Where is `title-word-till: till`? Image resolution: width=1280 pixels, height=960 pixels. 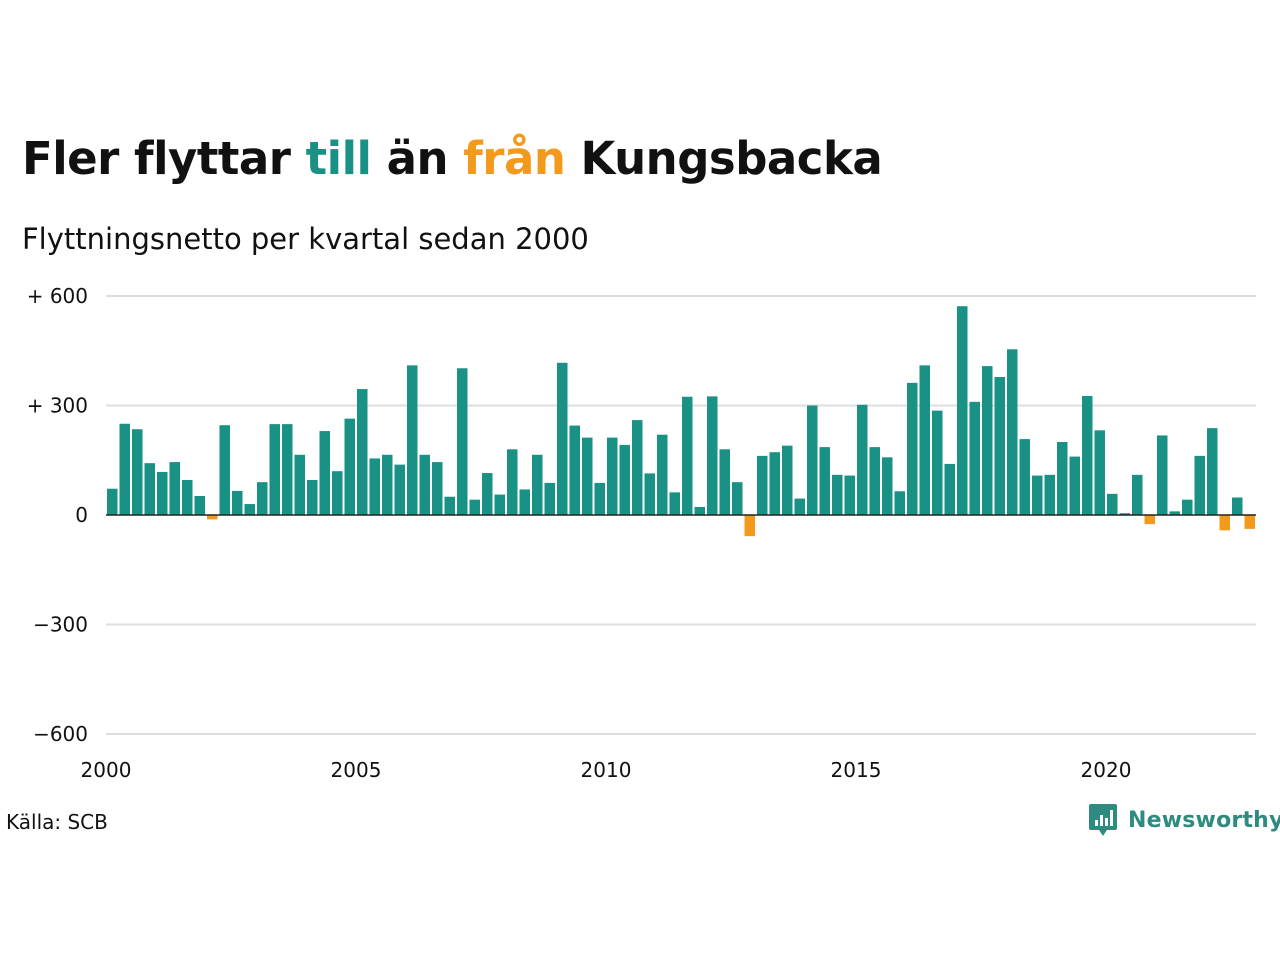
title-word-till: till is located at coordinates (338, 158).